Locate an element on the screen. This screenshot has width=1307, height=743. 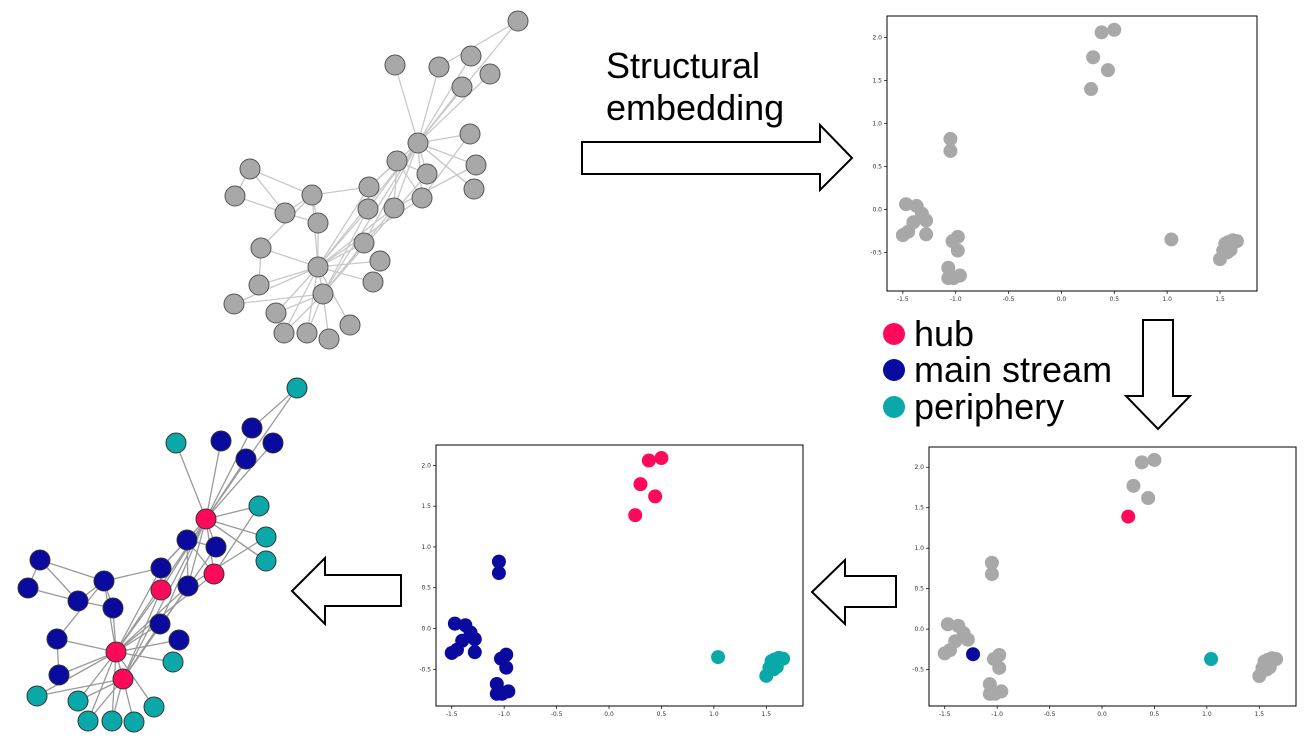
y-tick-label: 1.5 is located at coordinates (426, 506).